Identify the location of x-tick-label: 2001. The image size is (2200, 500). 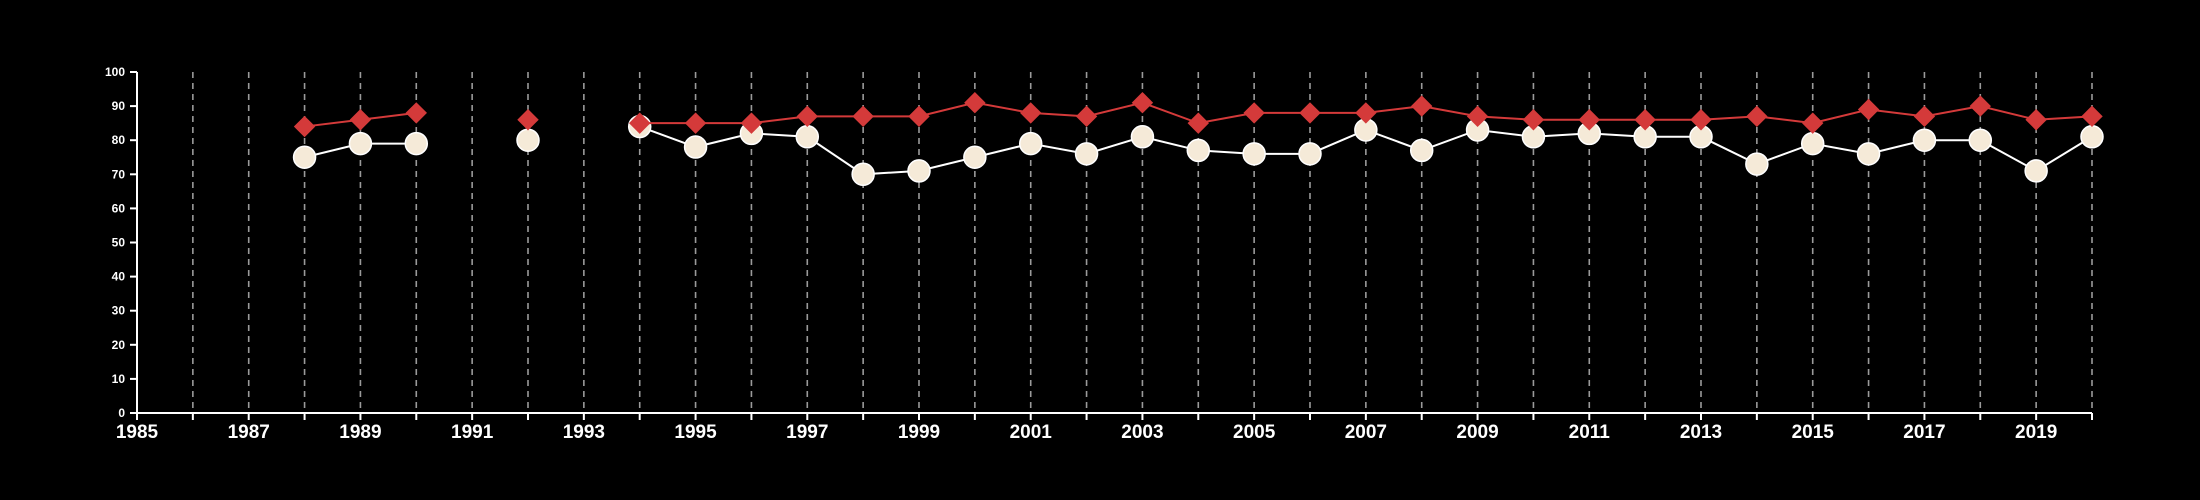
(1031, 432).